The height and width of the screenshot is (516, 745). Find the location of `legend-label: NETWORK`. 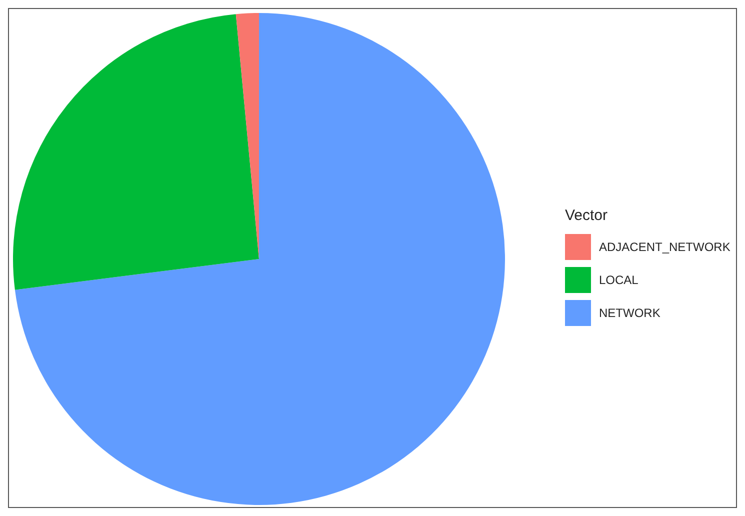

legend-label: NETWORK is located at coordinates (629, 313).